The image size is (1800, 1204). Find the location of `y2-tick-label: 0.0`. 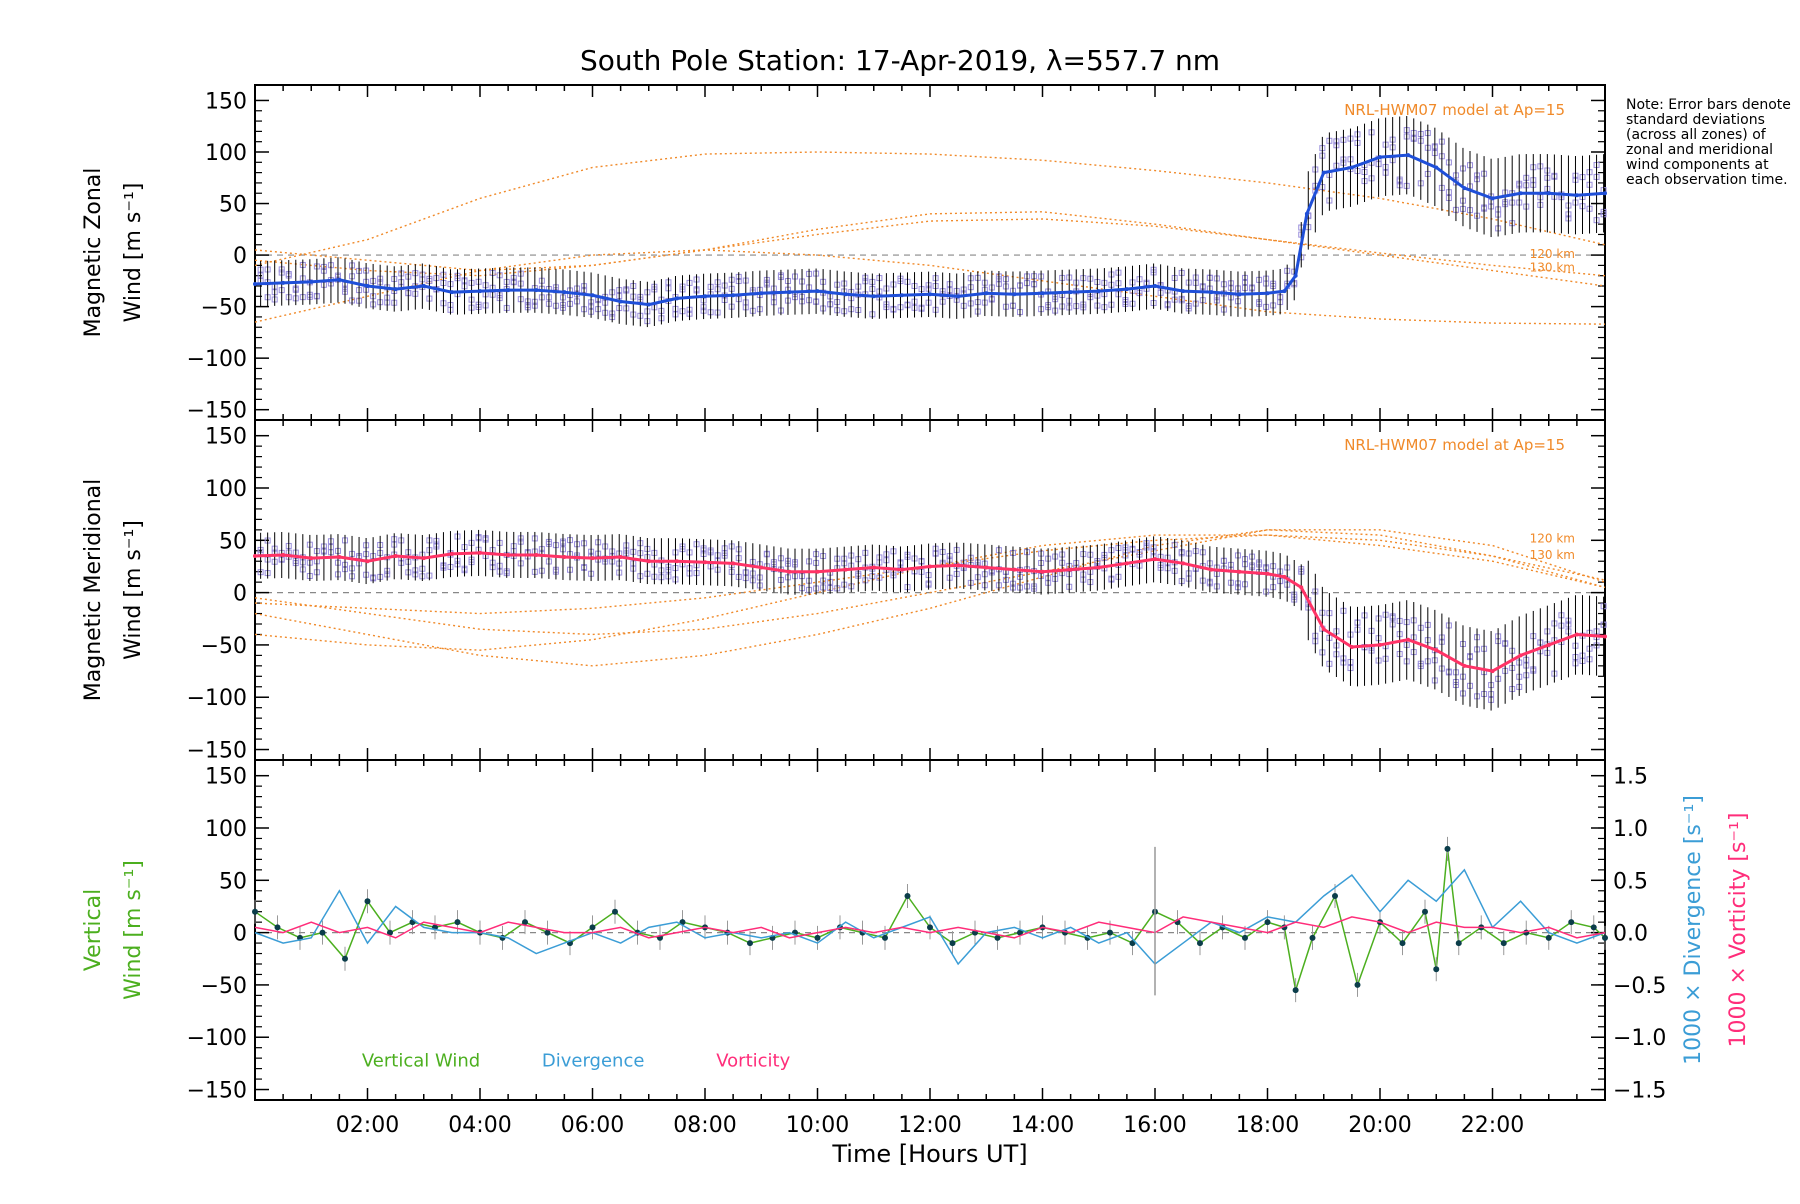

y2-tick-label: 0.0 is located at coordinates (1630, 934).